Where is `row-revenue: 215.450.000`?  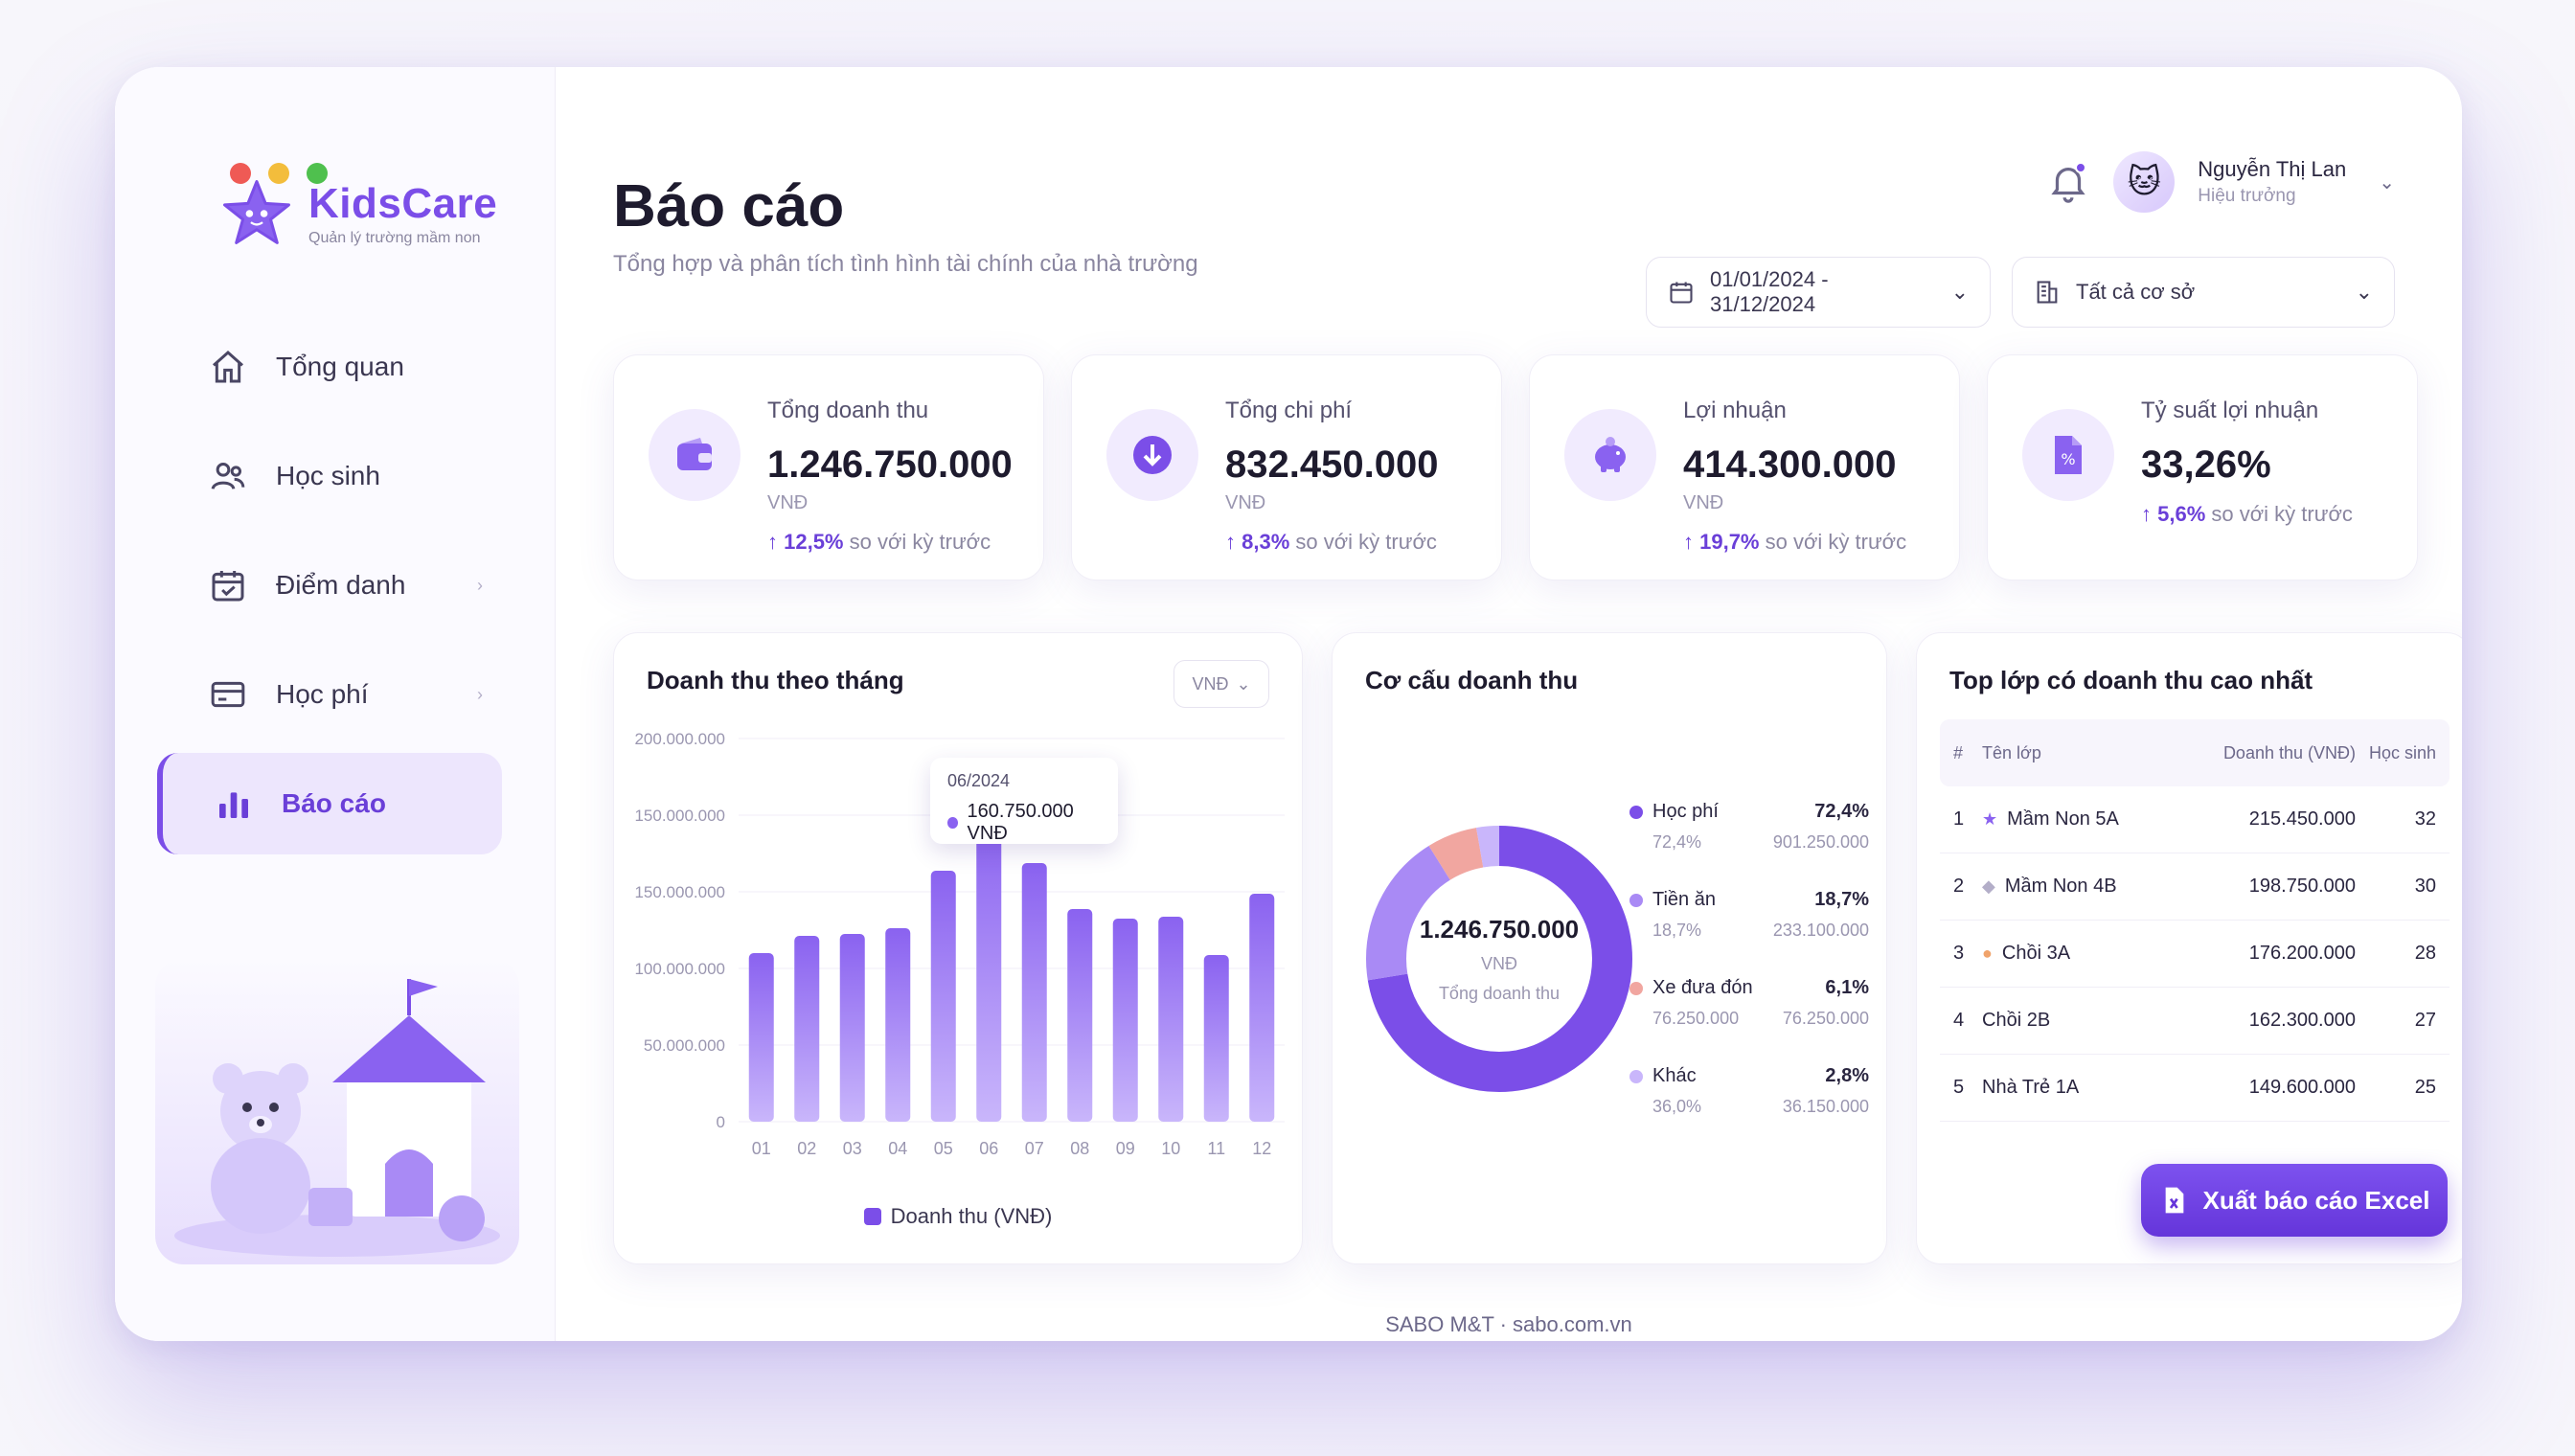 row-revenue: 215.450.000 is located at coordinates (2302, 819).